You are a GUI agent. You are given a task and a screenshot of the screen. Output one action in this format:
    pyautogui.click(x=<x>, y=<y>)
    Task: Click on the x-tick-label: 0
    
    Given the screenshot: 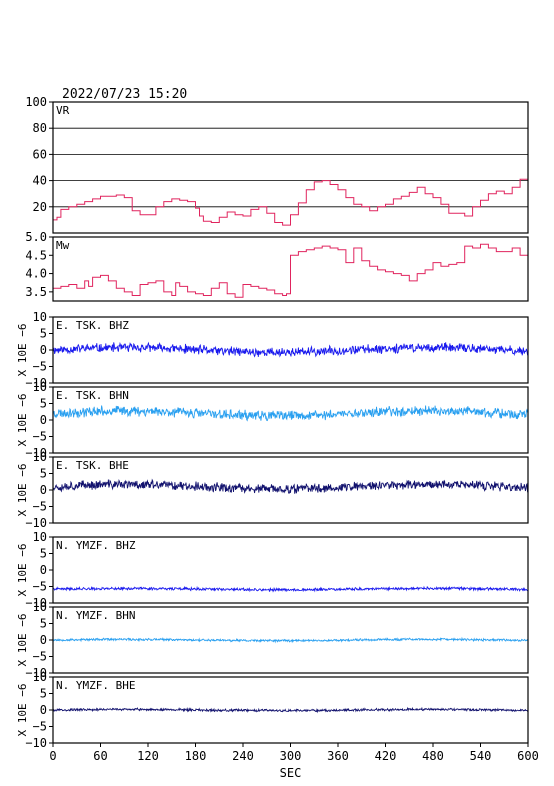 What is the action you would take?
    pyautogui.click(x=52, y=756)
    